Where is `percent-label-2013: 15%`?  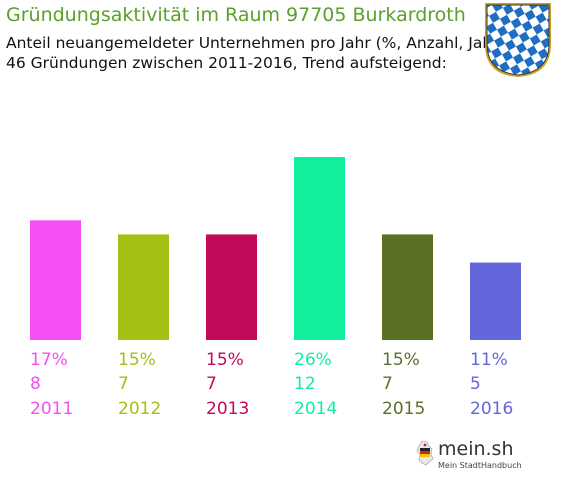
percent-label-2013: 15% is located at coordinates (225, 360).